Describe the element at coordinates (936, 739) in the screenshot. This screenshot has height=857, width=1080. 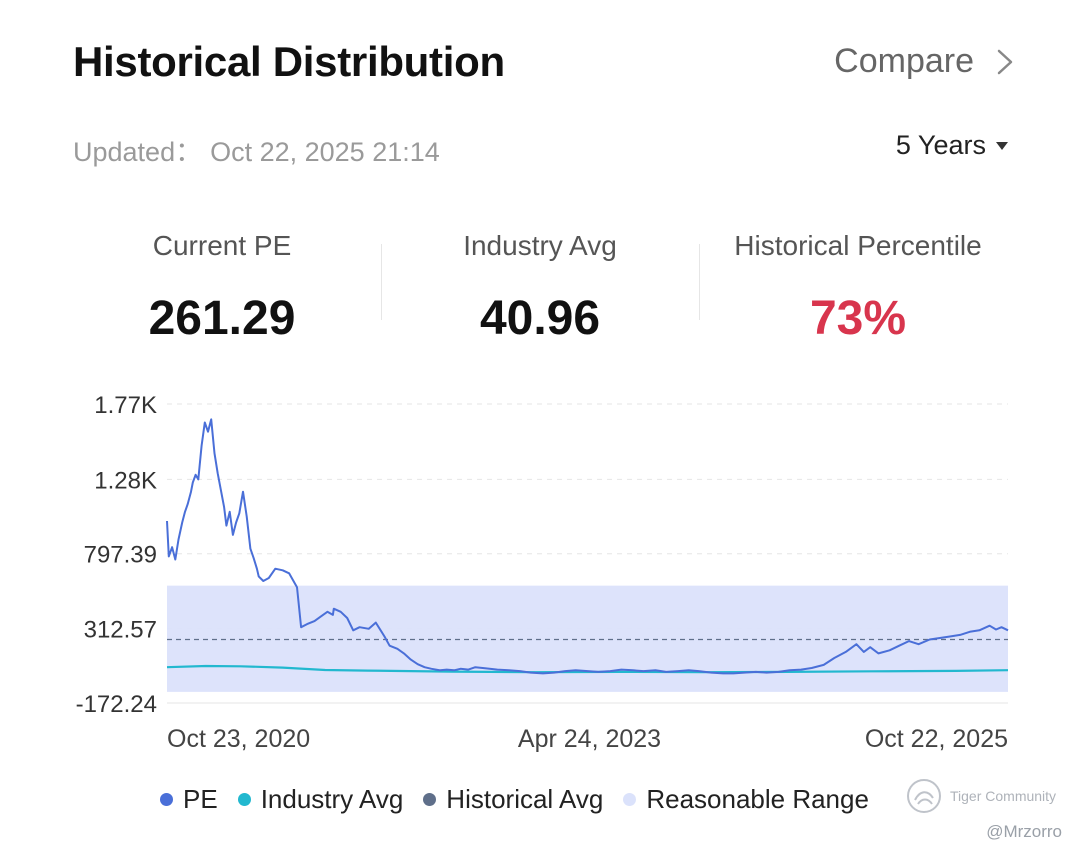
I see `x-tick-label: Oct 22, 2025` at that location.